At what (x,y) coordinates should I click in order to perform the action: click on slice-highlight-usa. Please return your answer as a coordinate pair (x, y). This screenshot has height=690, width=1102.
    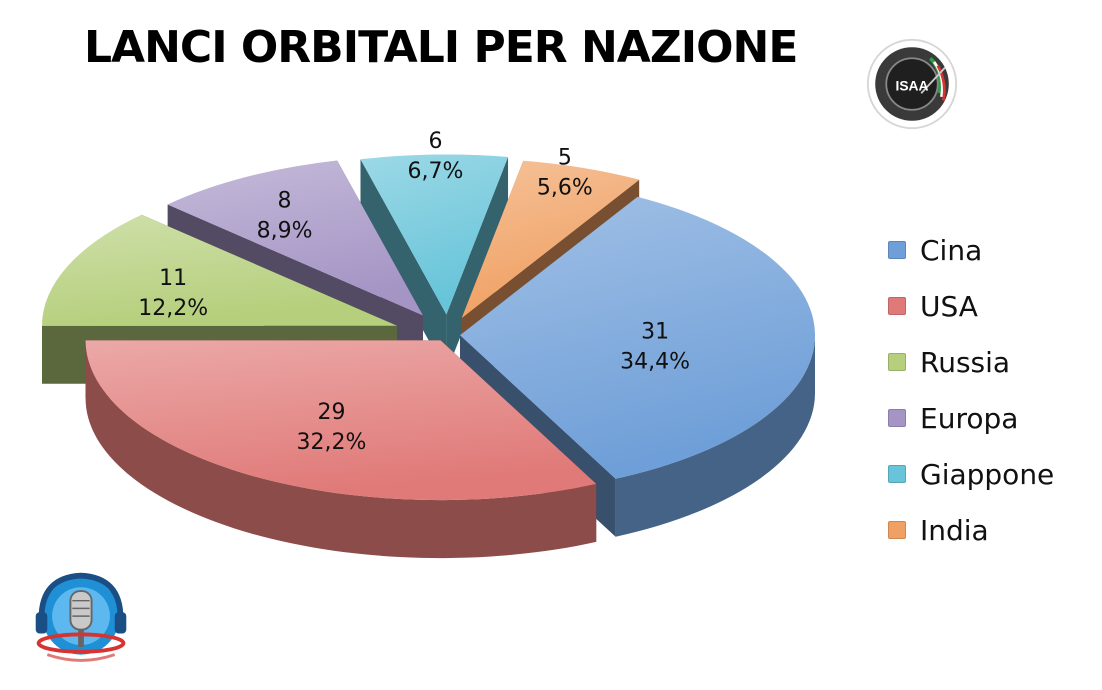
    Looking at the image, I should click on (341, 420).